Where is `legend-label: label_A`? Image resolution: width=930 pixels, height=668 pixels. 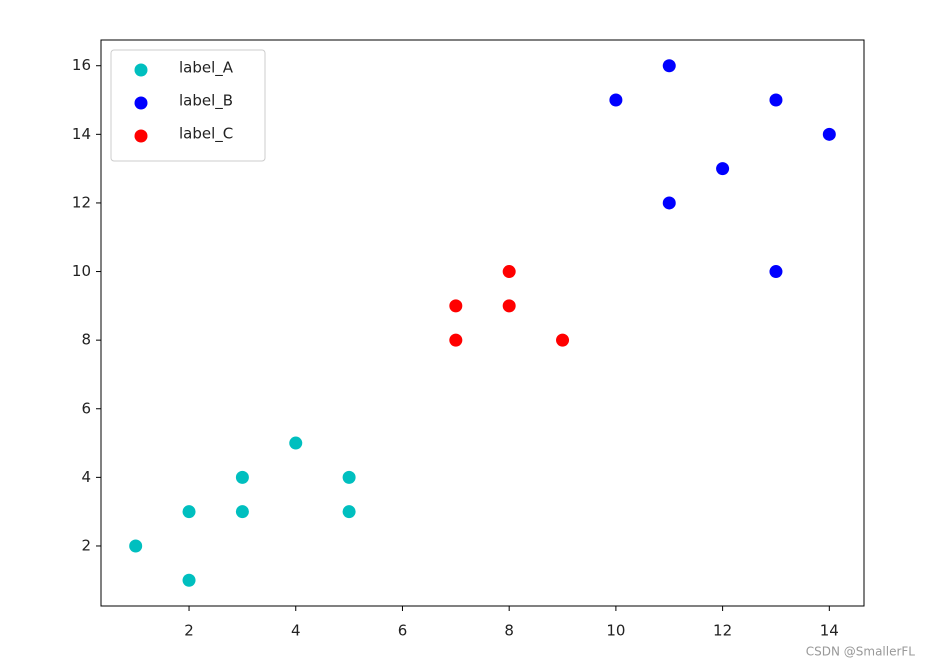 legend-label: label_A is located at coordinates (206, 68).